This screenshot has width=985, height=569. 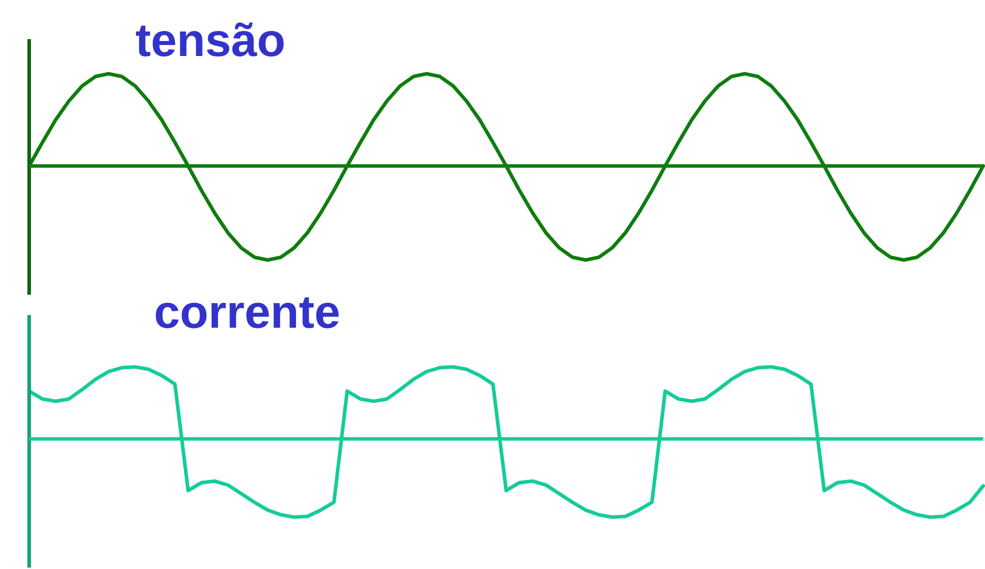 I want to click on chart-title: corrente, so click(x=247, y=312).